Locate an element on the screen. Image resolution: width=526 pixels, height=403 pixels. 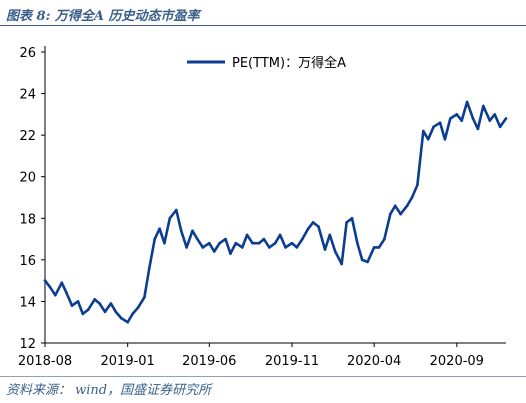
y-tick-label: 20 is located at coordinates (27, 178).